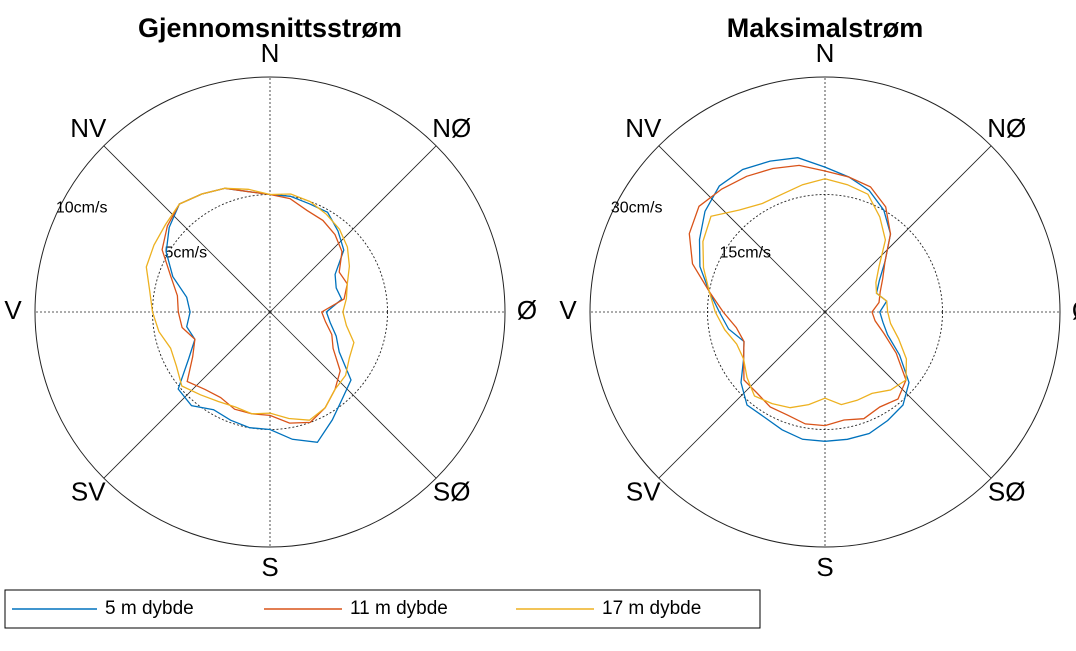  What do you see at coordinates (637, 207) in the screenshot?
I see `r-tick-label: 30cm/s` at bounding box center [637, 207].